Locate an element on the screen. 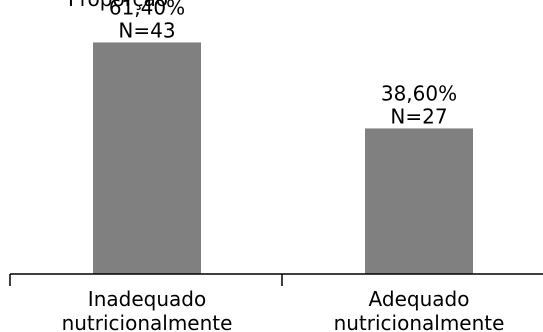 This screenshot has height=332, width=543. x-tick-label-2-line-2: nutricionalmente is located at coordinates (419, 321).